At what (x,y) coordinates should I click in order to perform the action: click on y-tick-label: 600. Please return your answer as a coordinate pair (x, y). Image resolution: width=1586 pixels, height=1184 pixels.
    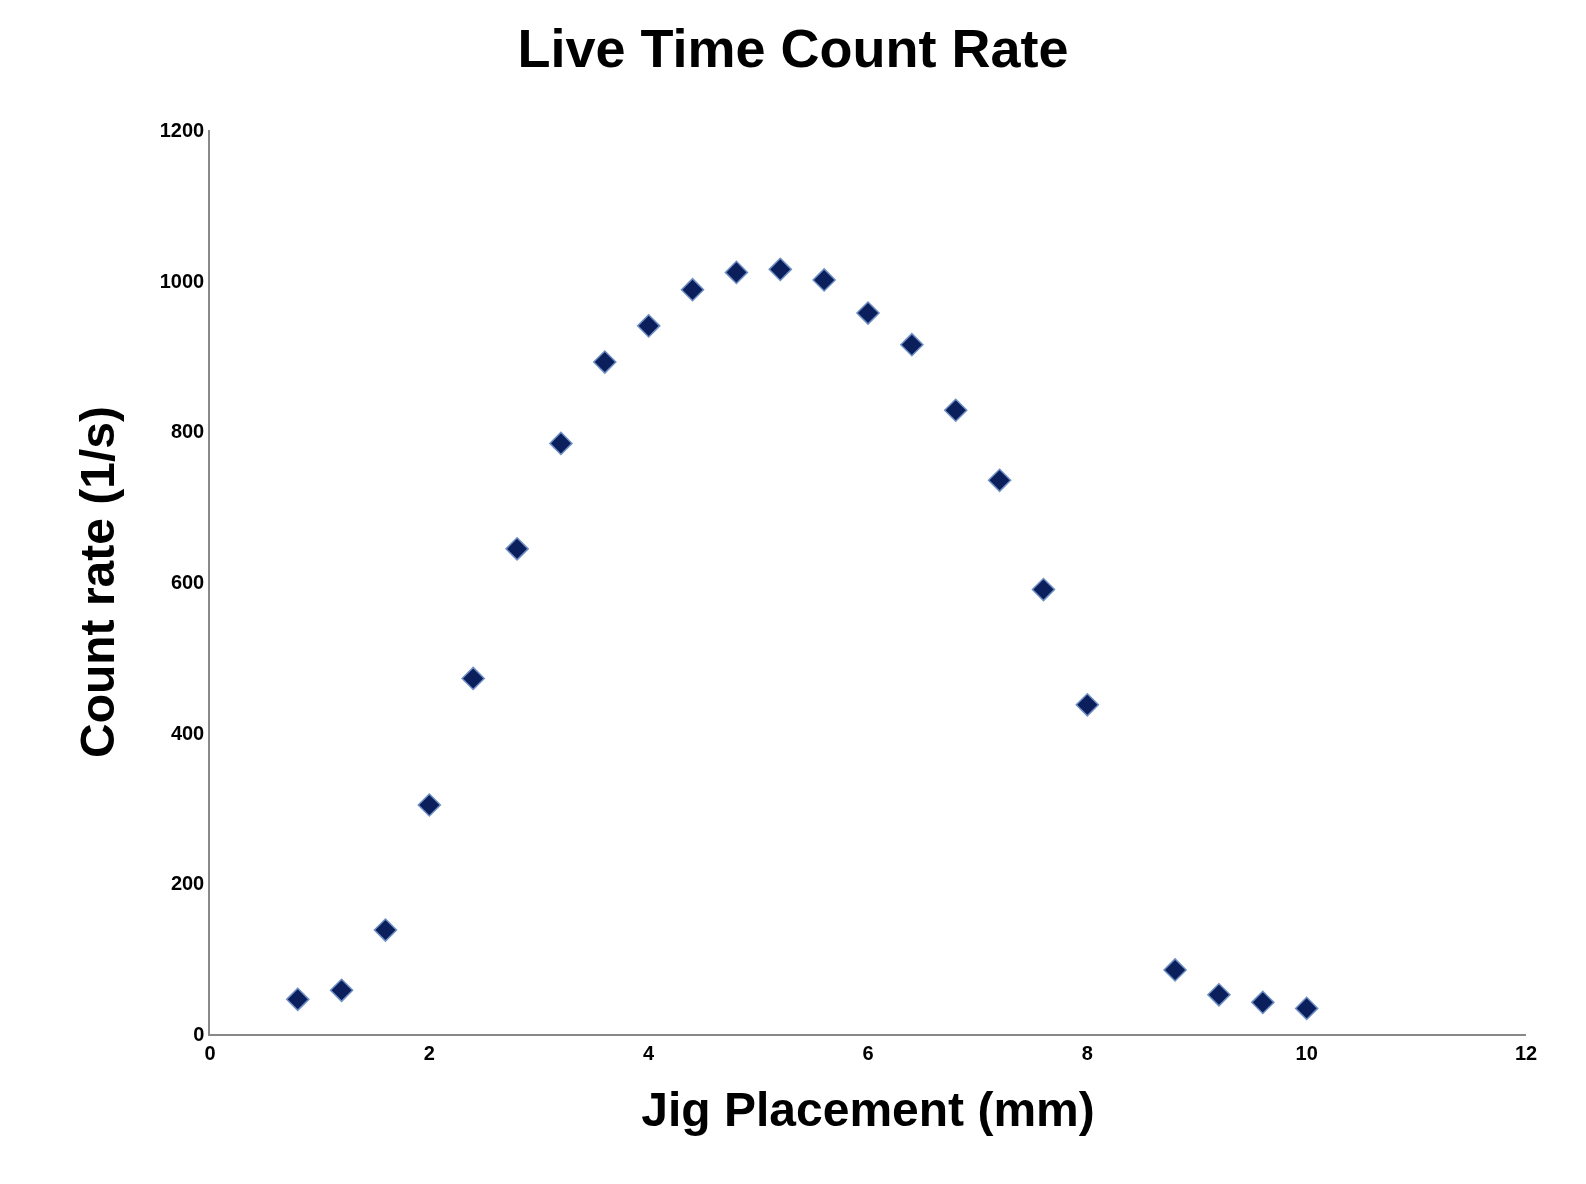
    Looking at the image, I should click on (187, 582).